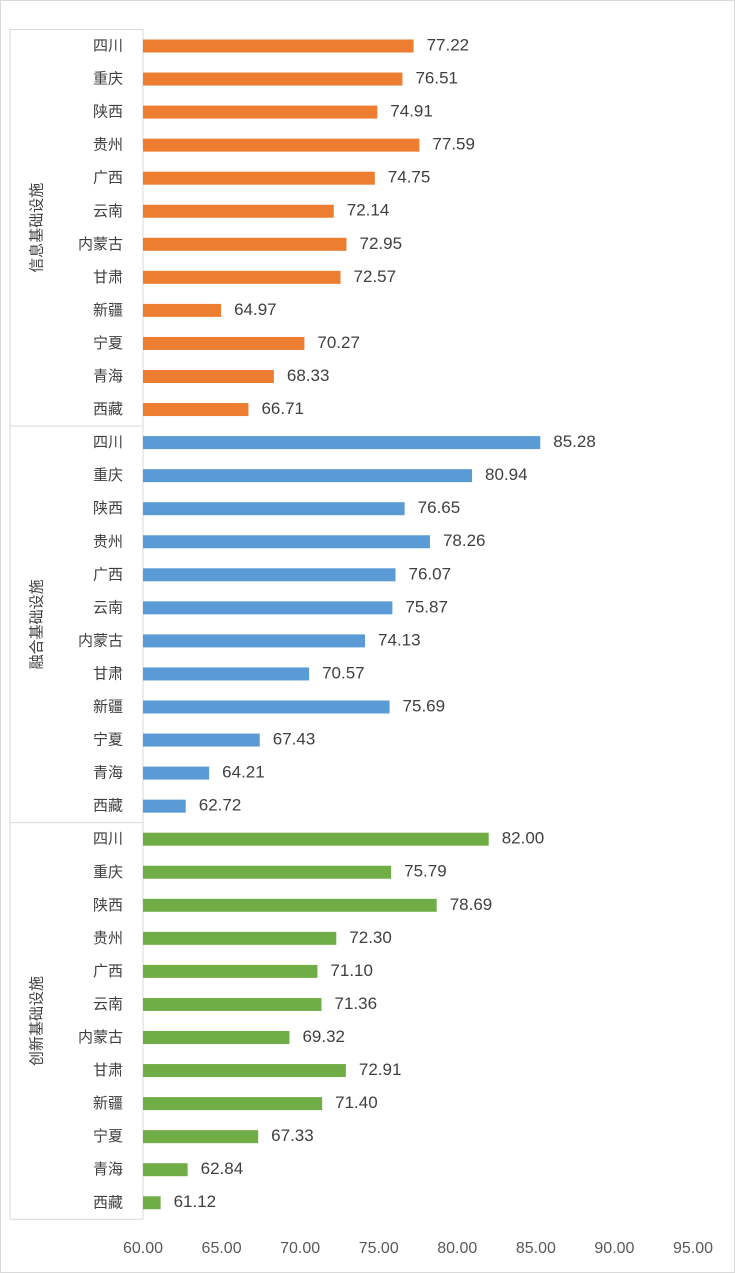  What do you see at coordinates (464, 540) in the screenshot?
I see `data-label: 78.26` at bounding box center [464, 540].